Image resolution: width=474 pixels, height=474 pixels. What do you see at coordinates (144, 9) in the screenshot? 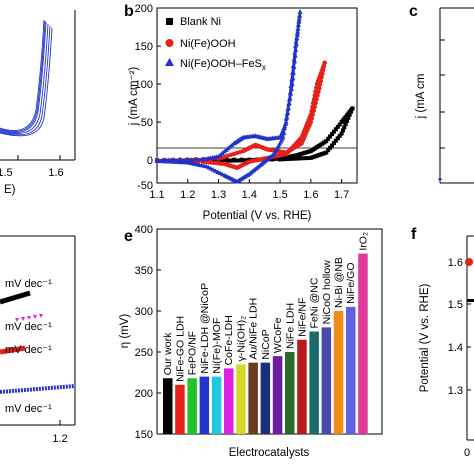
I see `panel-b-y-tick-label: 200` at bounding box center [144, 9].